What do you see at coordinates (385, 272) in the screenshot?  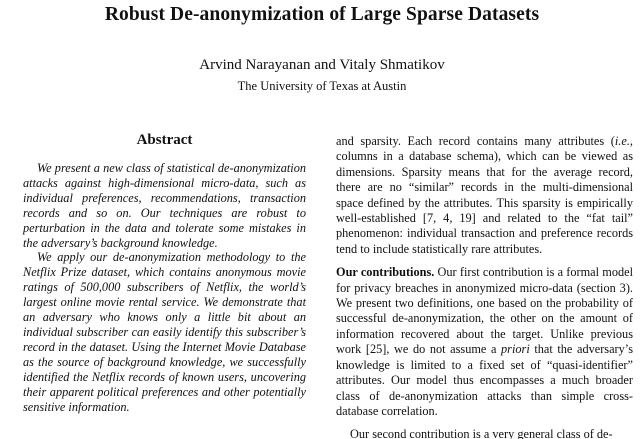 I see `contributions-heading: Our contributions.` at bounding box center [385, 272].